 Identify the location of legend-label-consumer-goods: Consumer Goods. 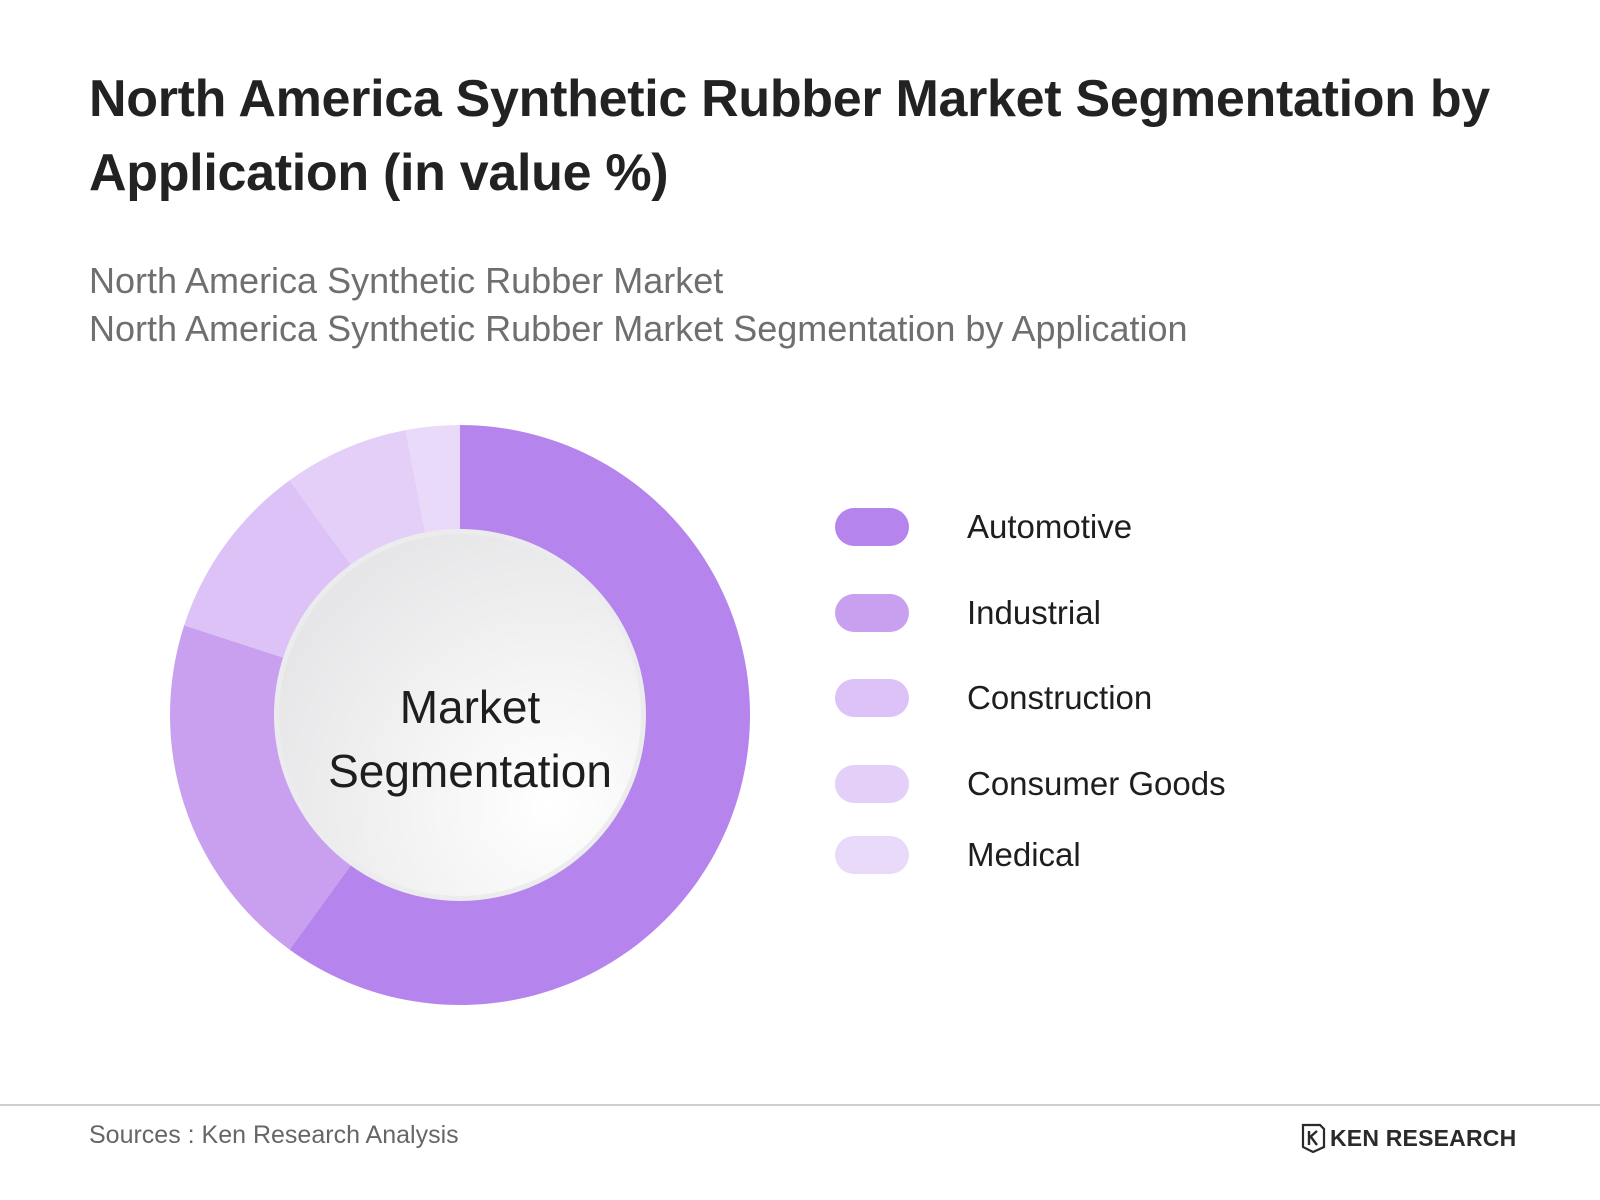
(1096, 783).